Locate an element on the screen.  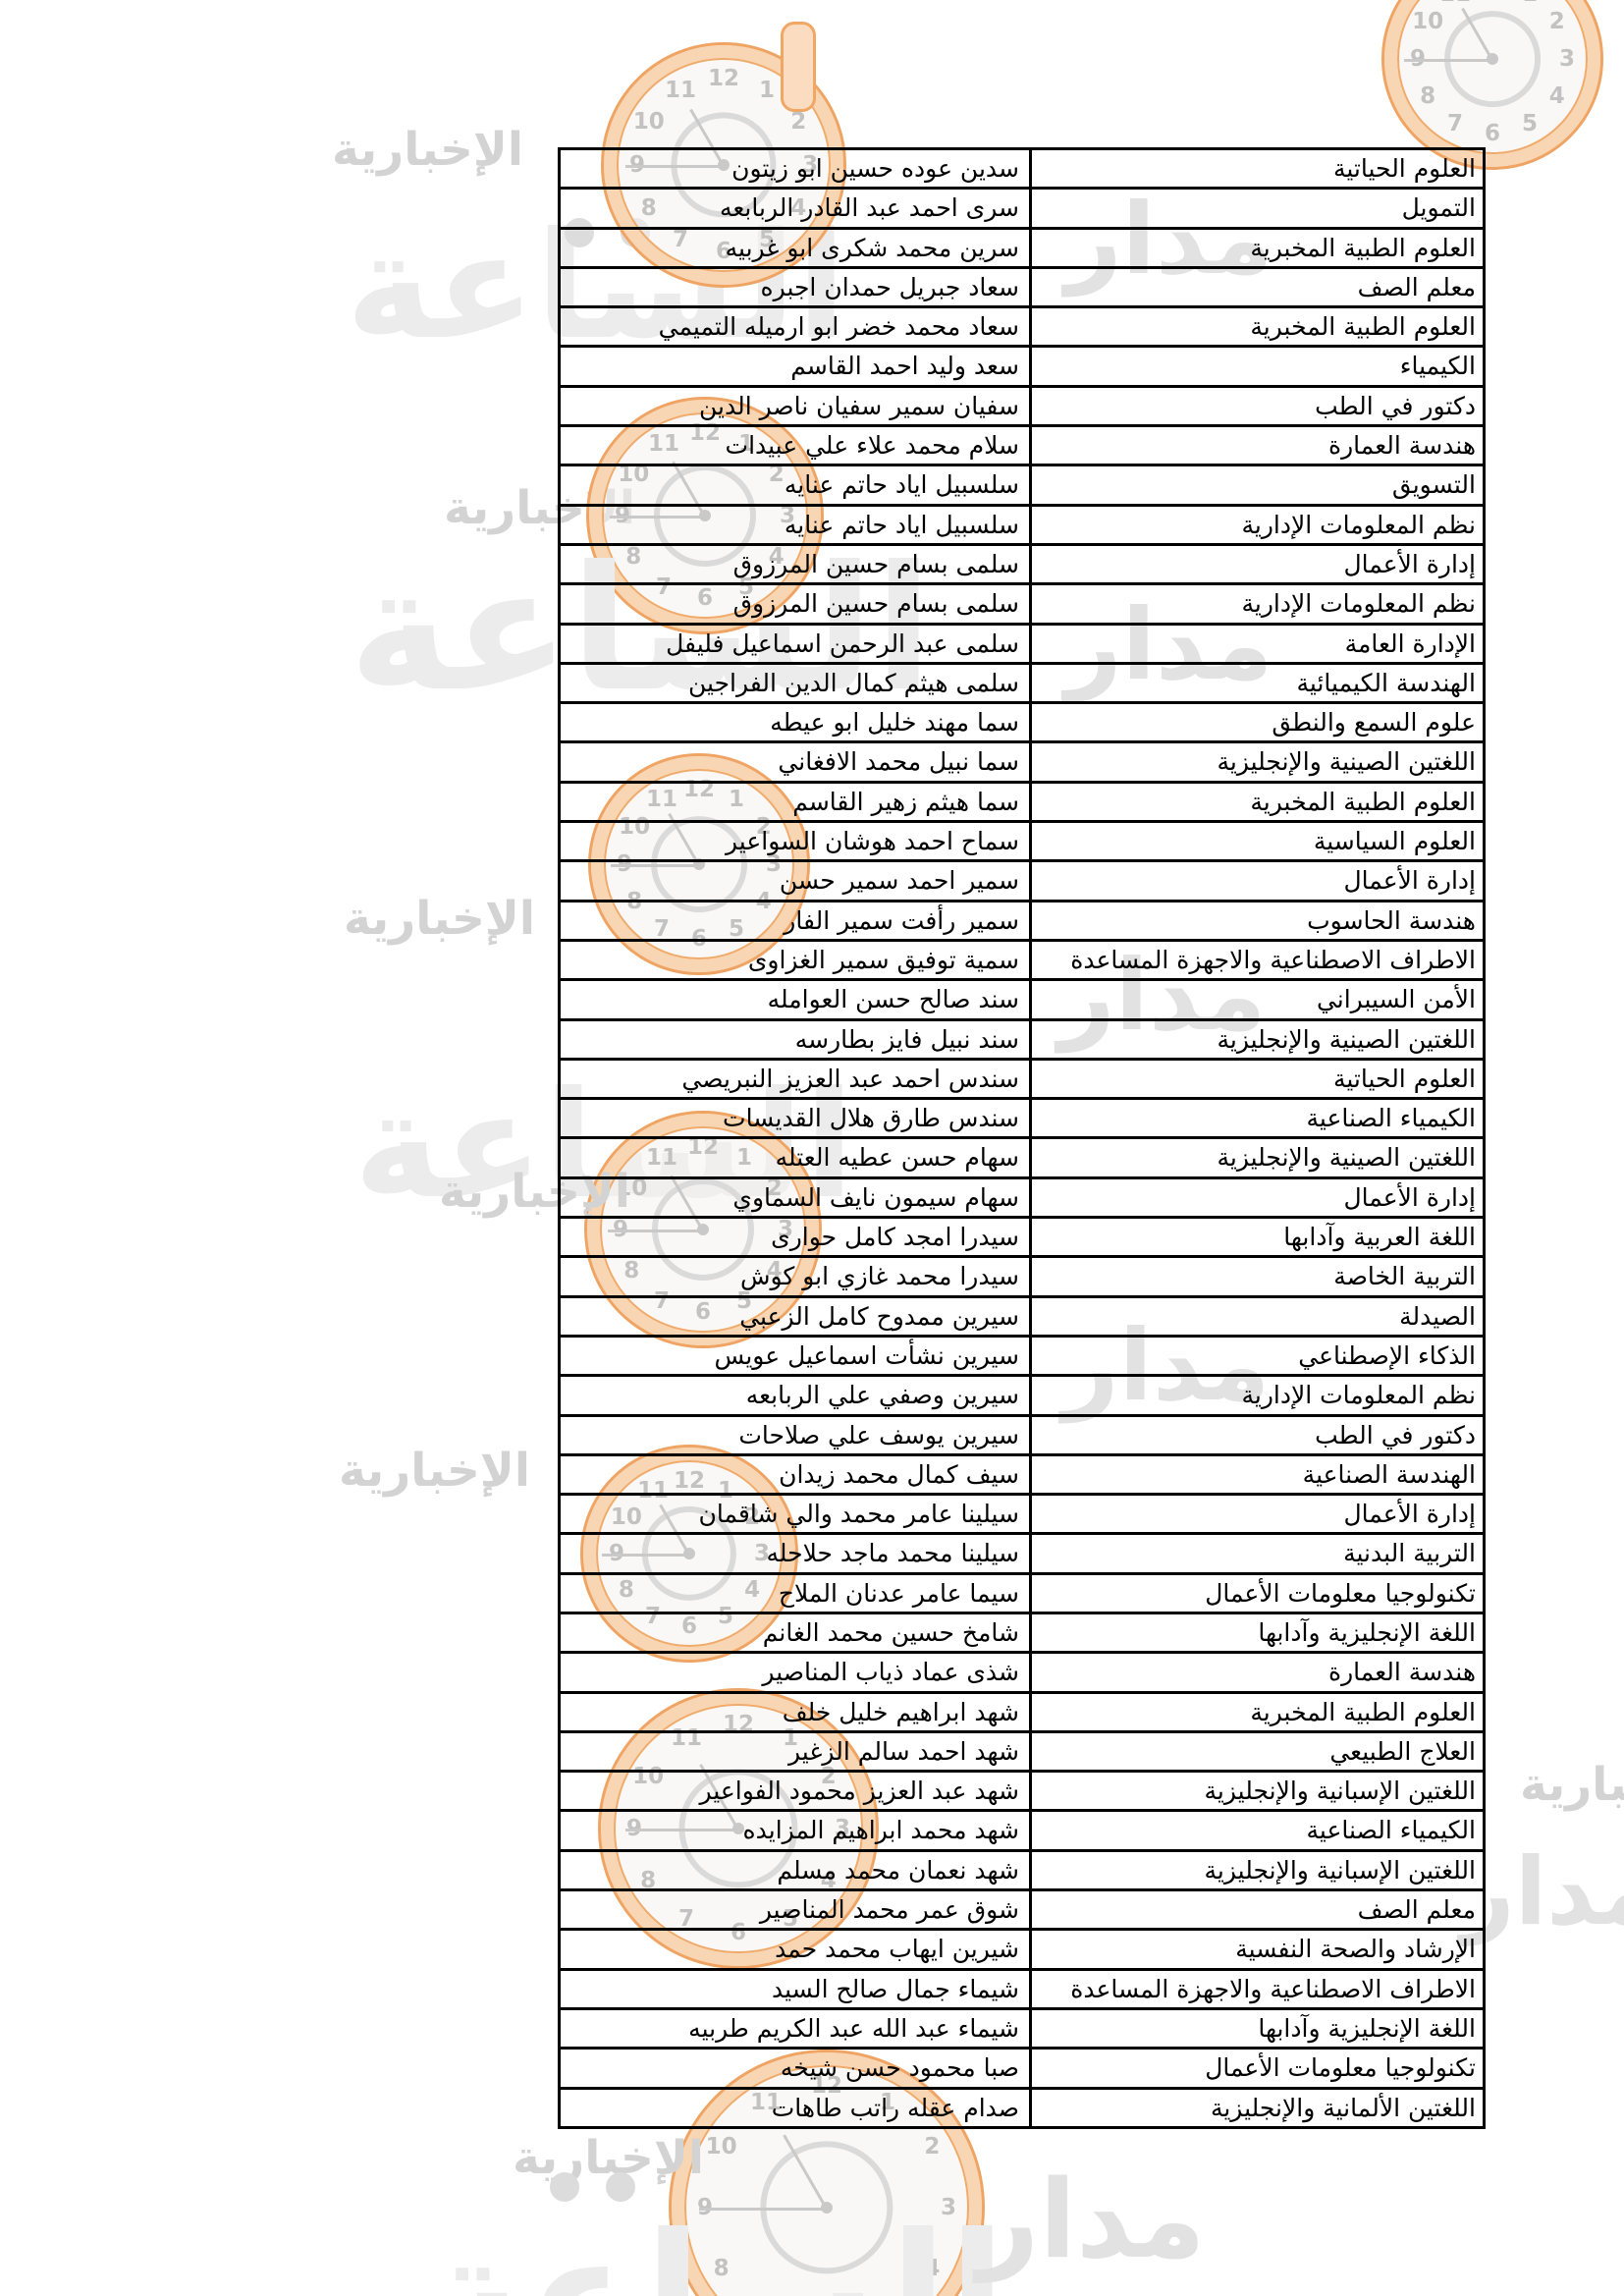
name-cell: سند نبيل فايز بطارسه is located at coordinates (795, 1039).